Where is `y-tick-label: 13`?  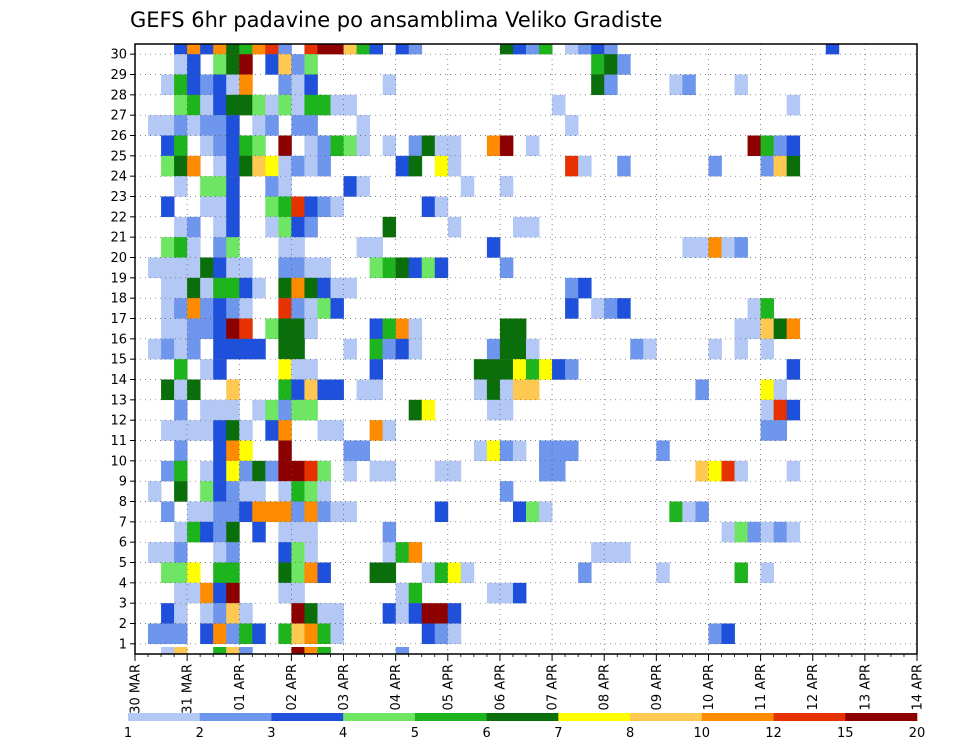 y-tick-label: 13 is located at coordinates (118, 400).